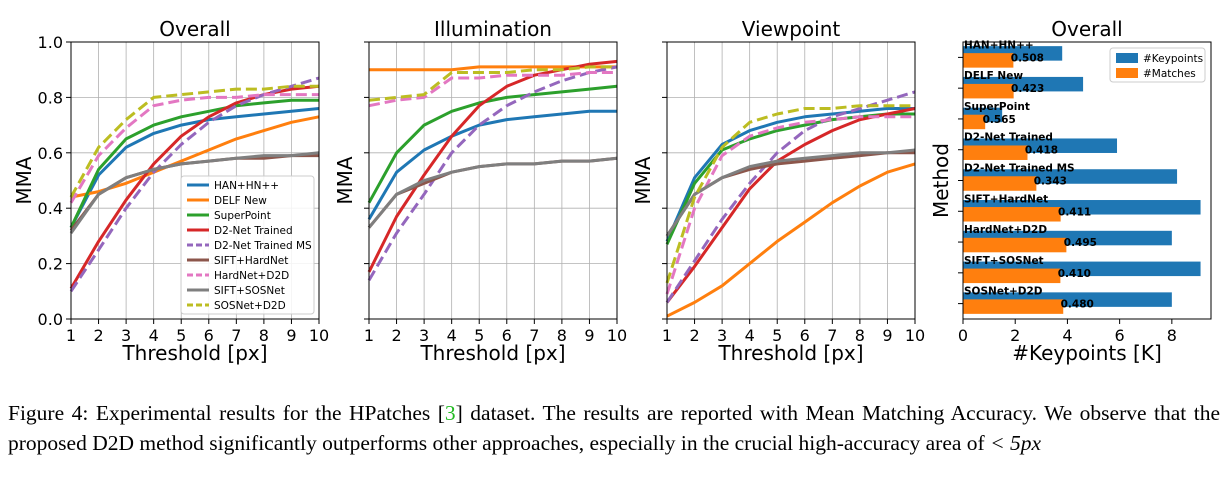 This screenshot has height=497, width=1226. Describe the element at coordinates (1074, 212) in the screenshot. I see `bar-value-label: 0.411` at that location.